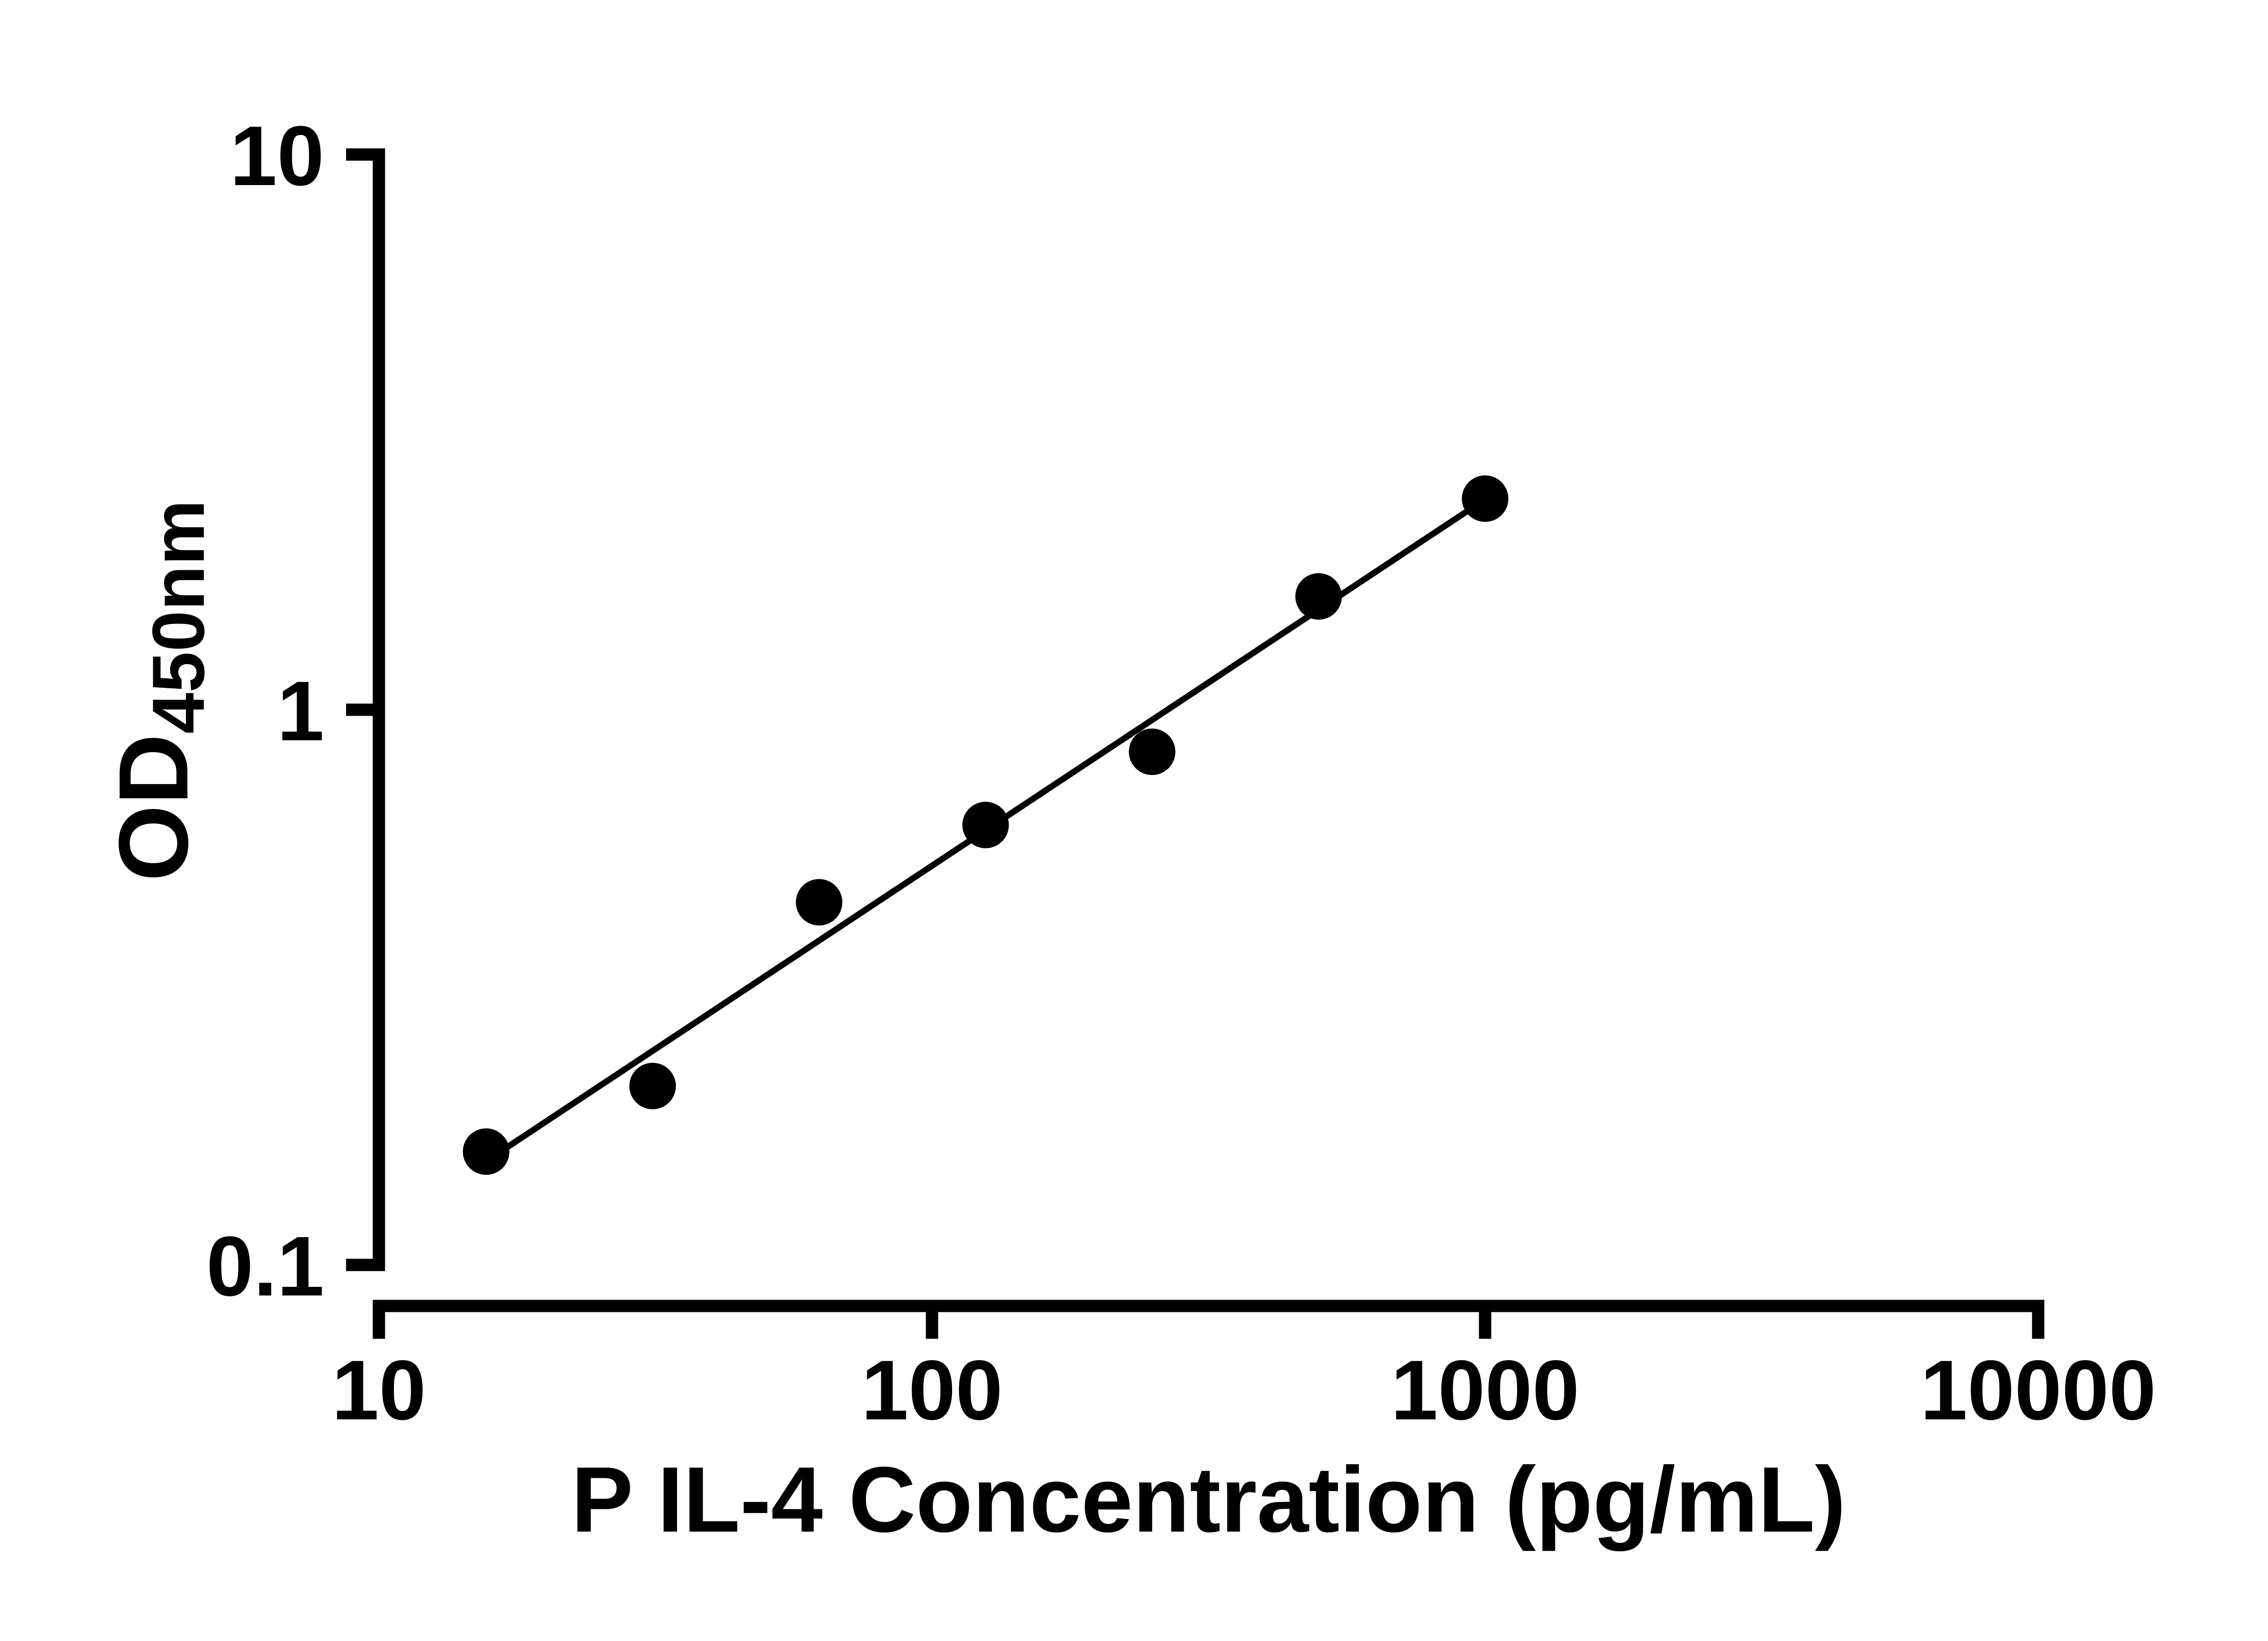 The height and width of the screenshot is (1641, 2268). I want to click on y-axis-title: OD450nm, so click(159, 691).